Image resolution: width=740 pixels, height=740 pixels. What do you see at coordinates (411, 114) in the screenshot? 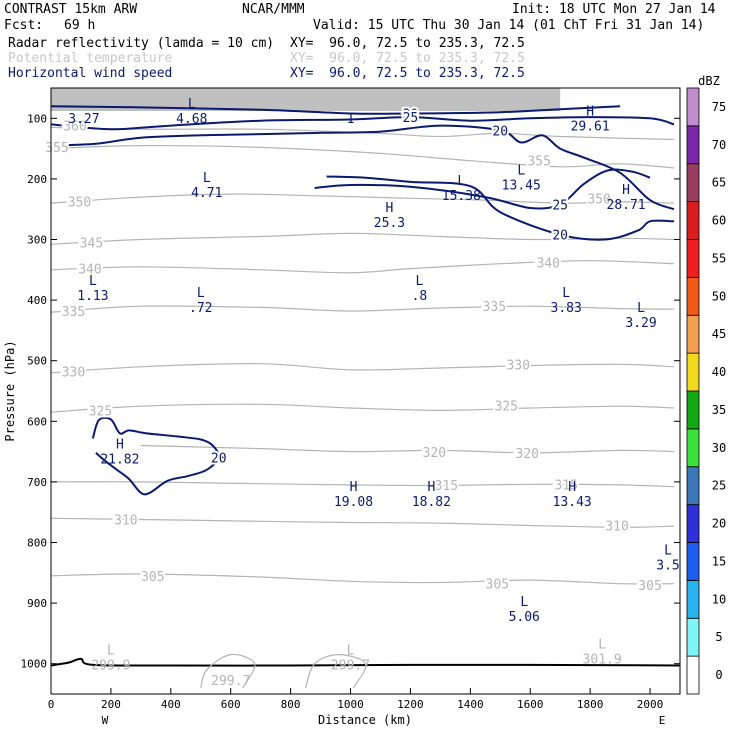
I see `wind-contour-label: 30` at bounding box center [411, 114].